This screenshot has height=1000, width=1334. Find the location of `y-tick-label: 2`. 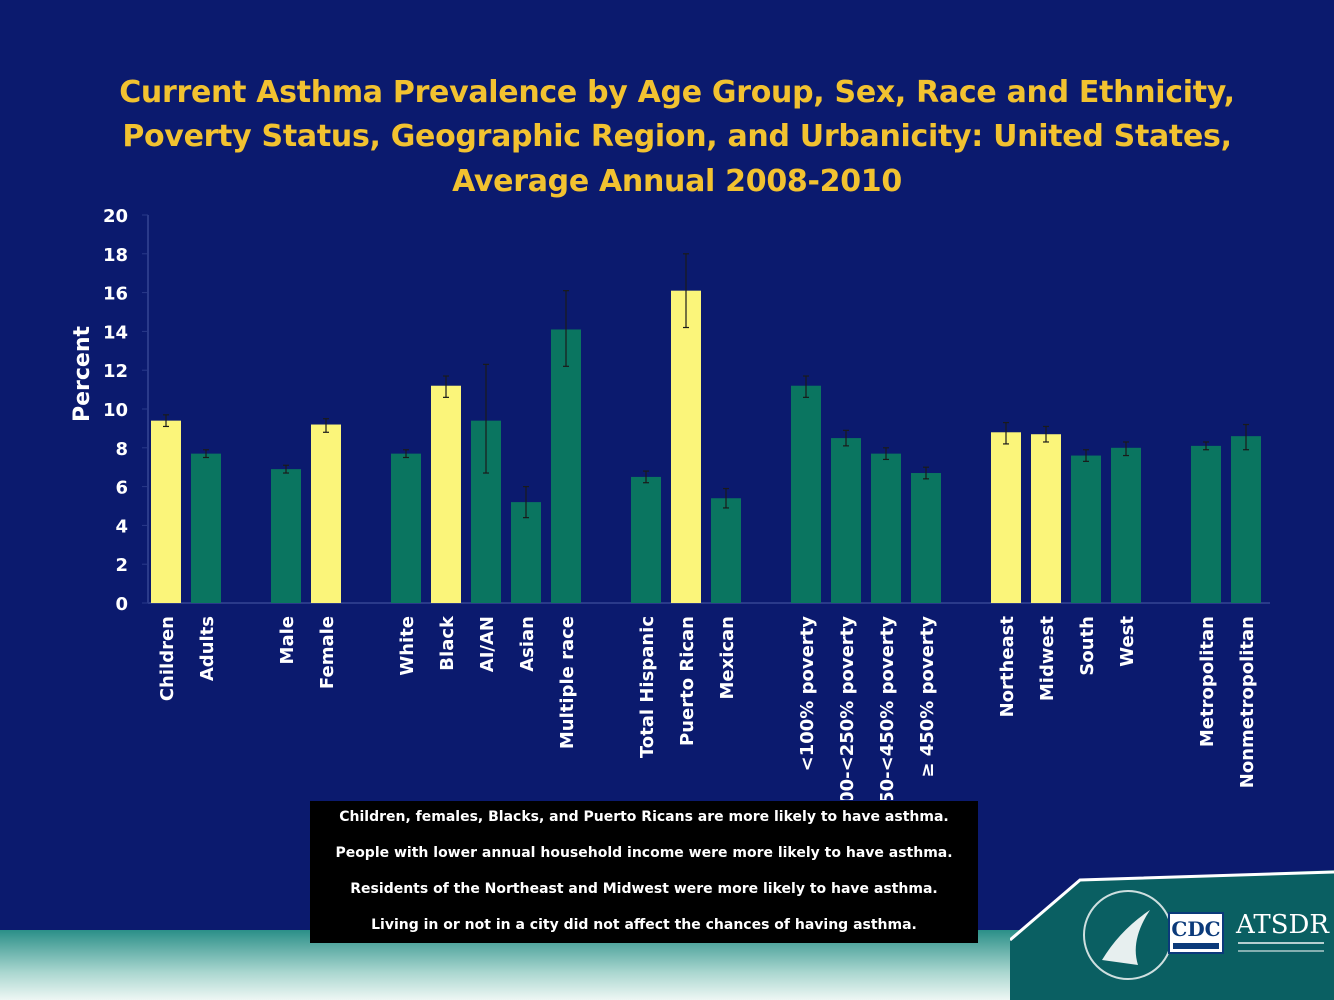

y-tick-label: 2 is located at coordinates (121, 565).